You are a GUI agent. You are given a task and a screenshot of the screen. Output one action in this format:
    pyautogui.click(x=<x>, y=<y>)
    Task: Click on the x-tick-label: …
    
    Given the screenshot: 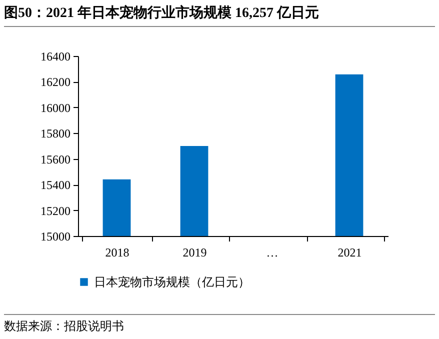 What is the action you would take?
    pyautogui.click(x=272, y=253)
    